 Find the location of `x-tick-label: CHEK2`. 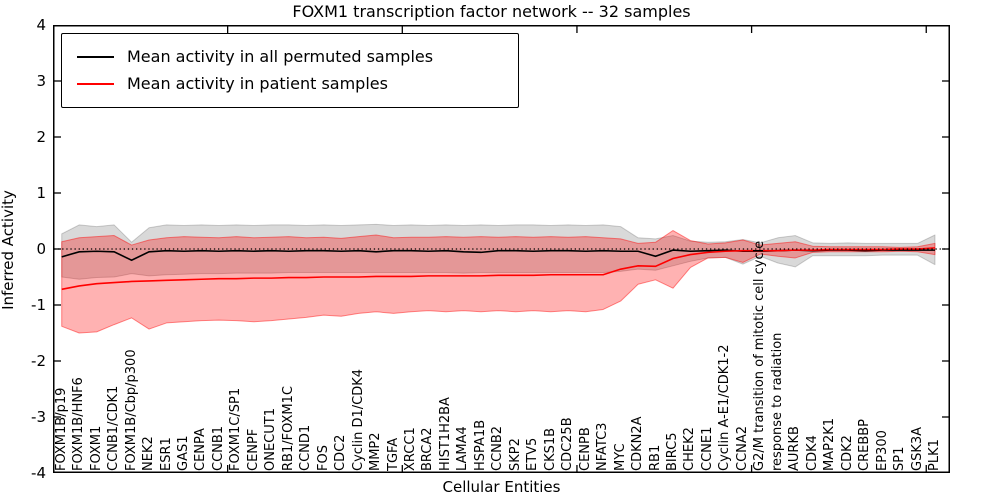

x-tick-label: CHEK2 is located at coordinates (690, 449).